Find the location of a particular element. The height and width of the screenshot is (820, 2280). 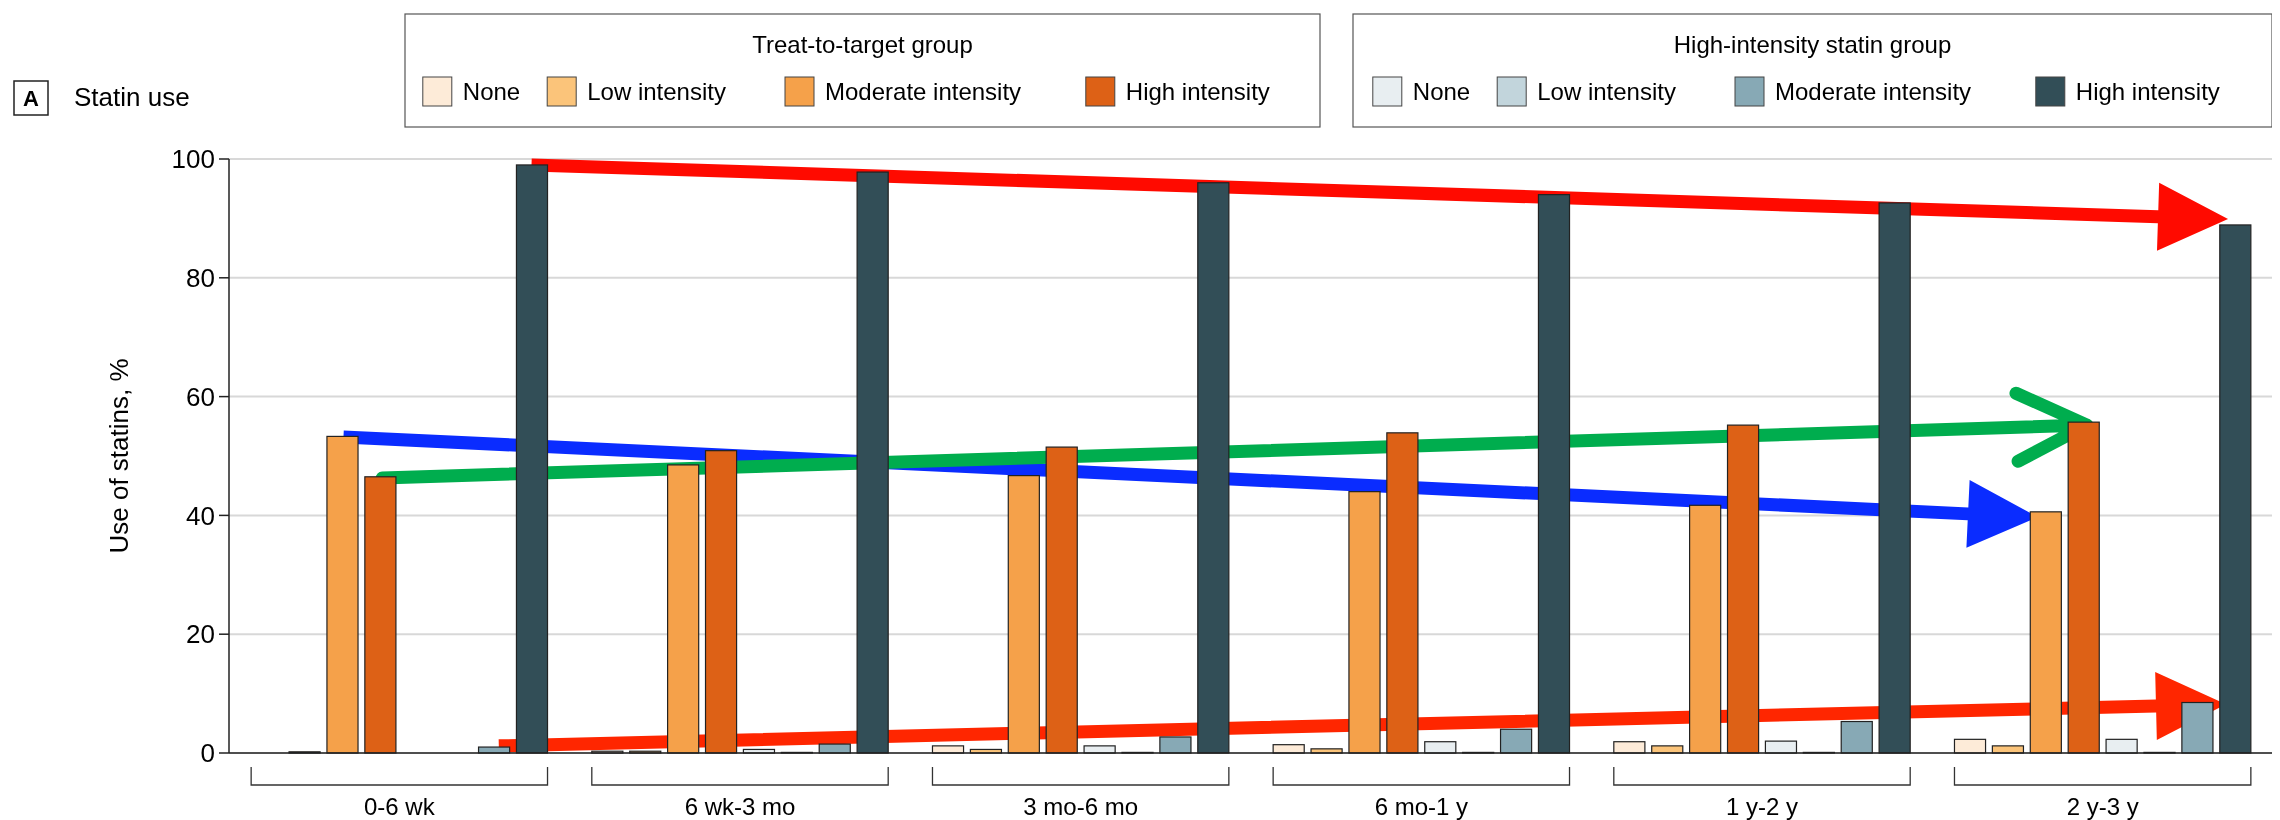

y-tick-label: 20 is located at coordinates (200, 634).